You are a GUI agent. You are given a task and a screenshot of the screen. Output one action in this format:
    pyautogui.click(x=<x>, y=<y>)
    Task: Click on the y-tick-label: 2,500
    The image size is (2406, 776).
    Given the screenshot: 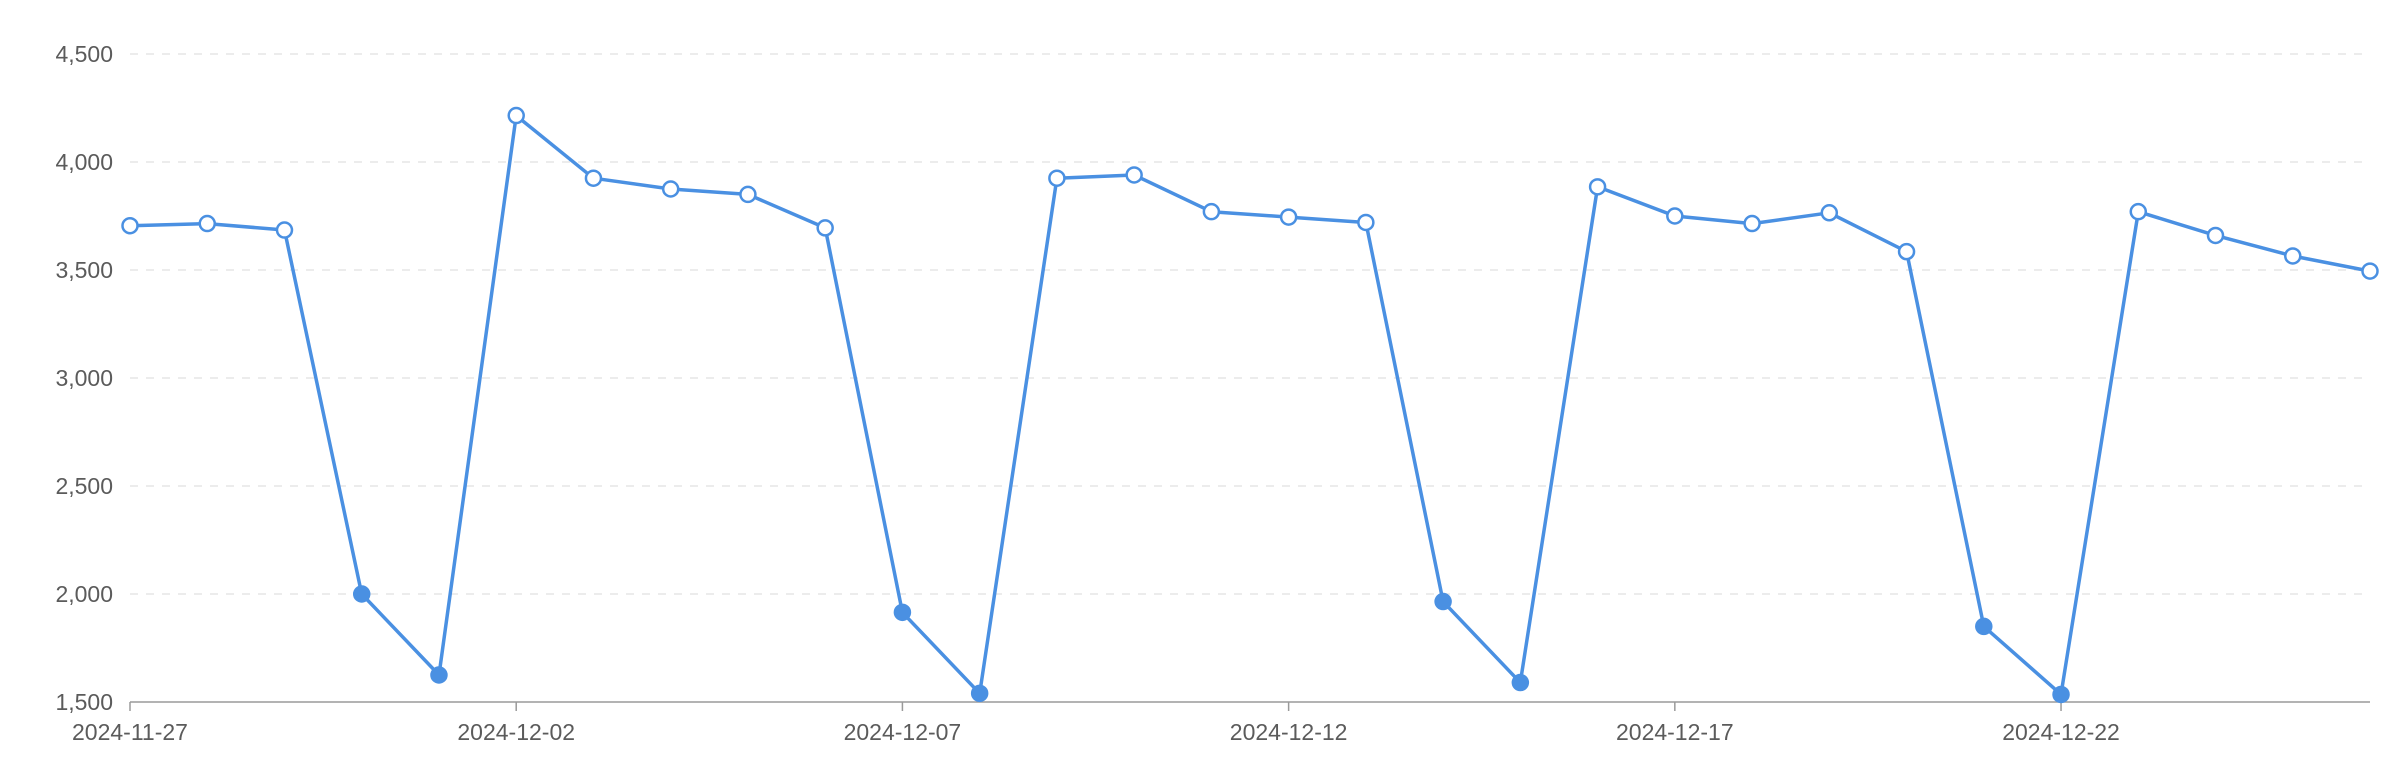 What is the action you would take?
    pyautogui.click(x=84, y=486)
    